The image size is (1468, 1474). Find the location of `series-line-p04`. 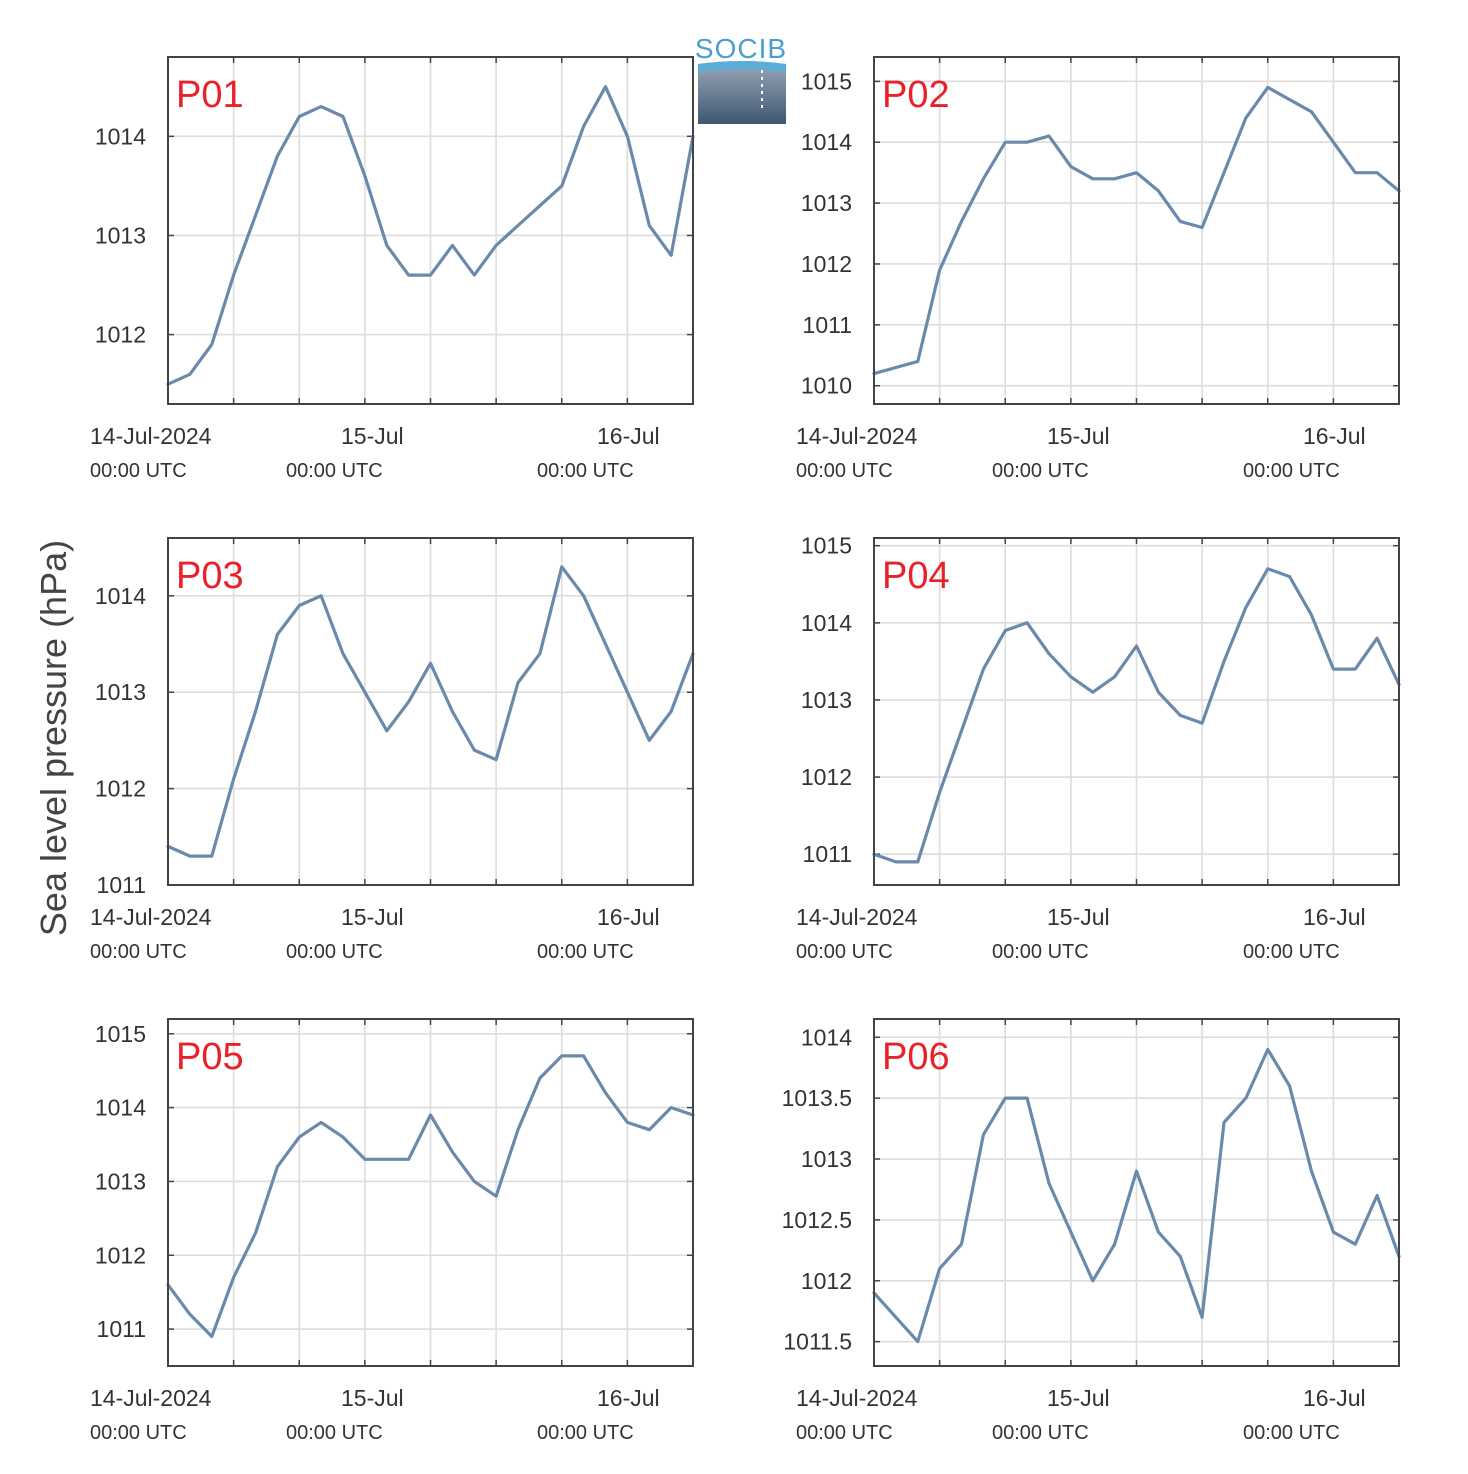

series-line-p04 is located at coordinates (1136, 715).